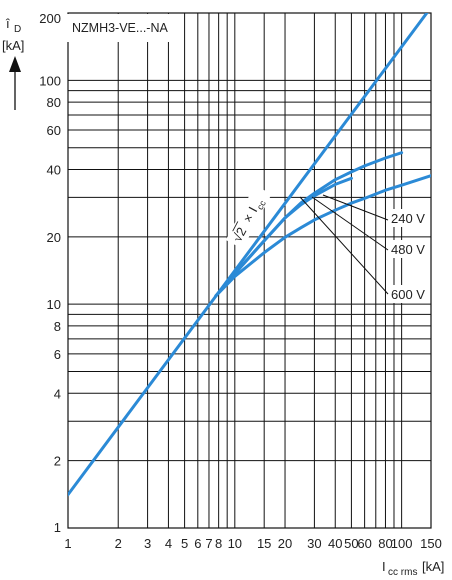 The width and height of the screenshot is (452, 580). What do you see at coordinates (364, 543) in the screenshot?
I see `x-tick-label: 60` at bounding box center [364, 543].